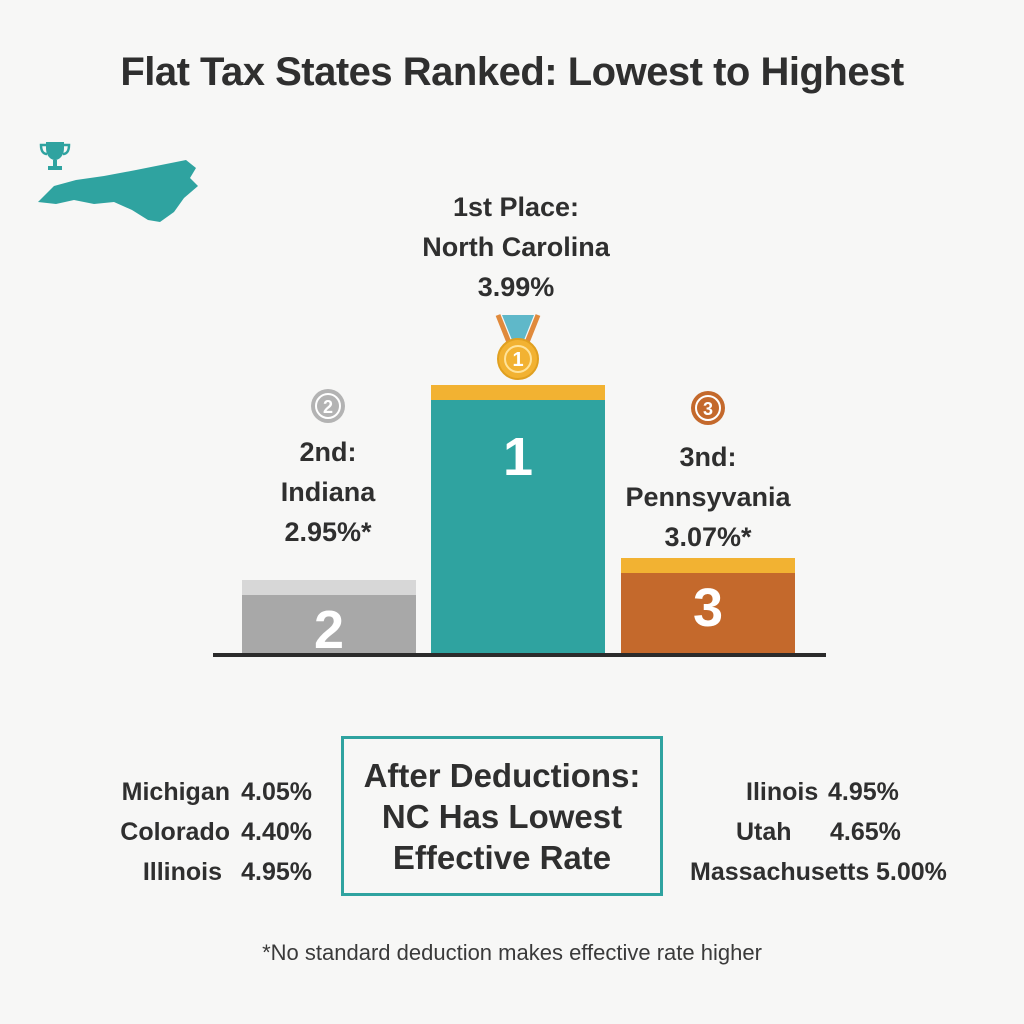  I want to click on place-label-2nd: 2nd: Indiana 2.95%*, so click(328, 492).